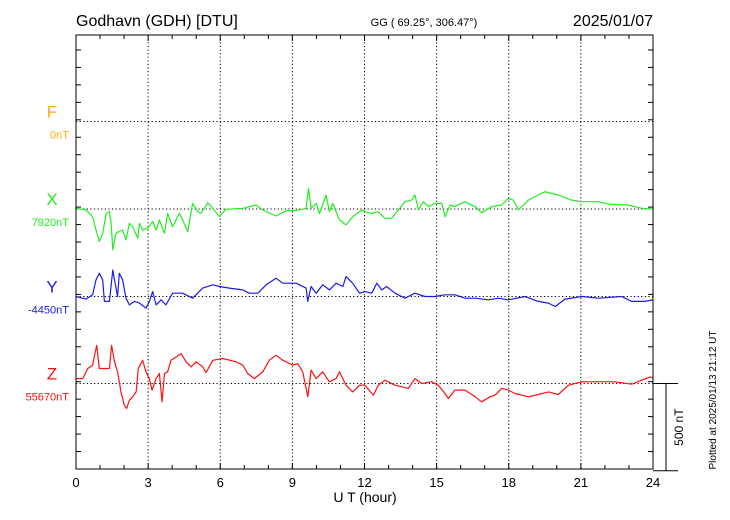 This screenshot has height=520, width=730. Describe the element at coordinates (220, 482) in the screenshot. I see `x-tick-label: 6` at that location.